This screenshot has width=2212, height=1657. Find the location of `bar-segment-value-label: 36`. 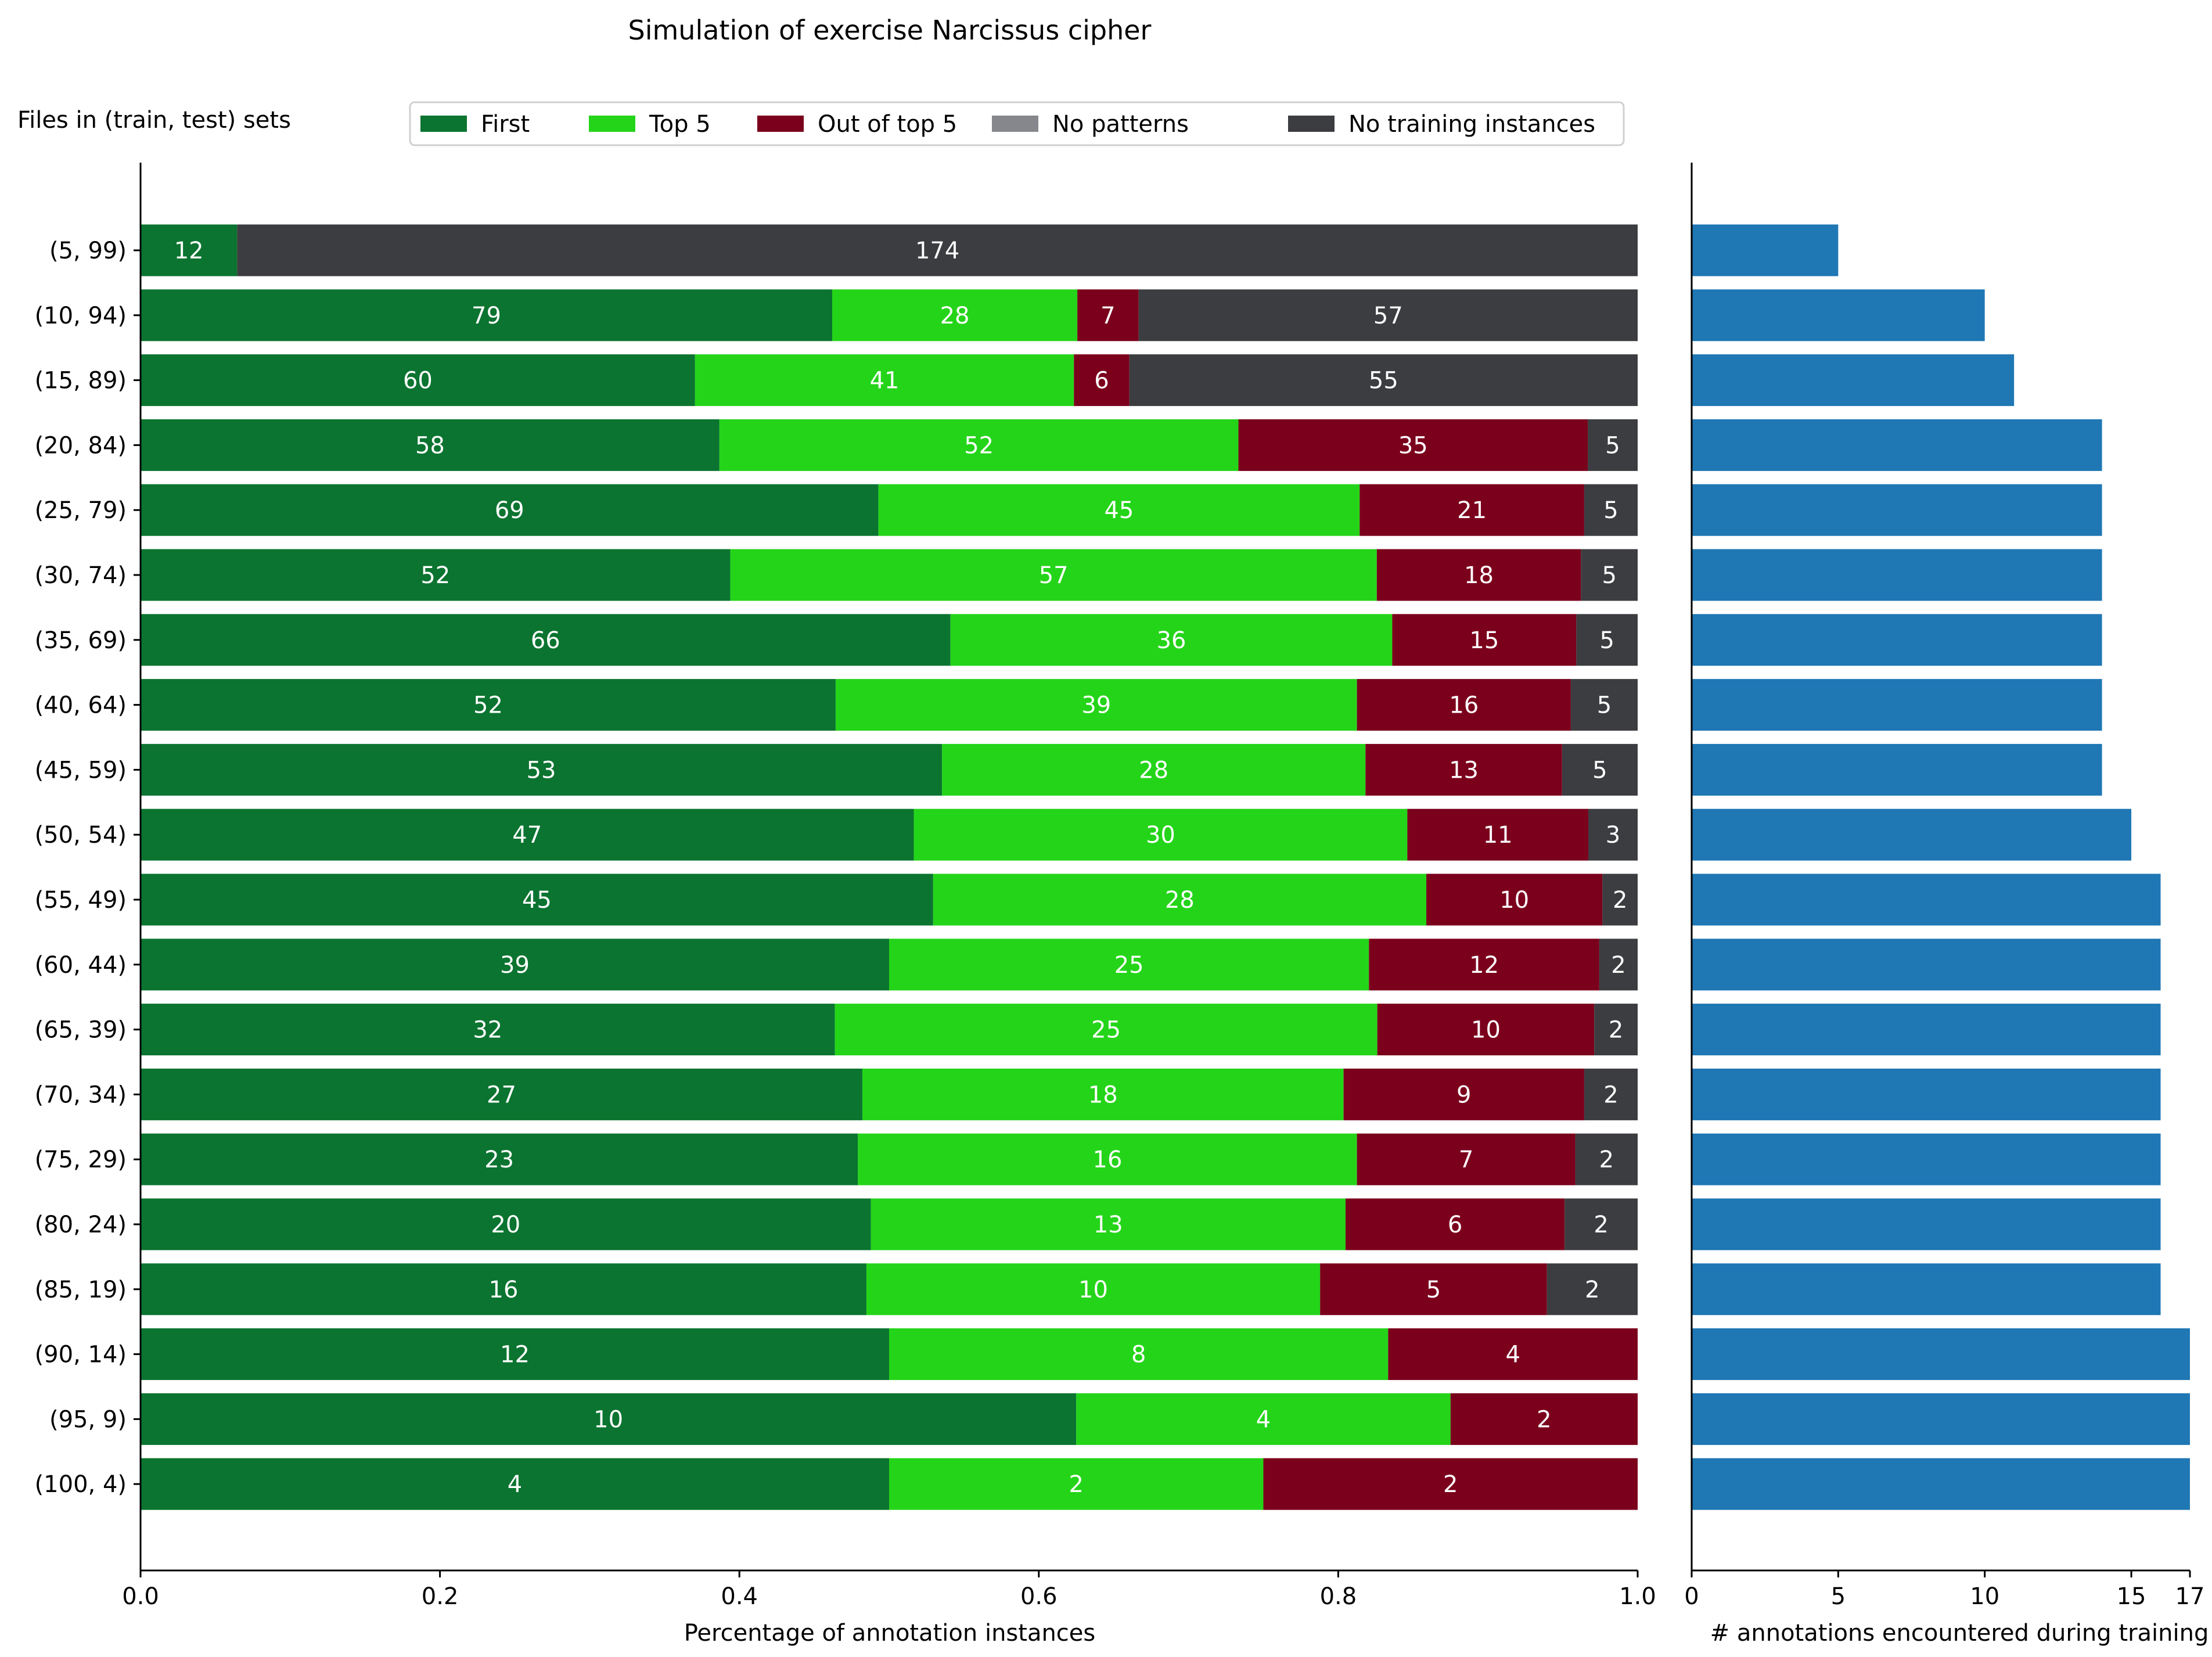

bar-segment-value-label: 36 is located at coordinates (1171, 640).